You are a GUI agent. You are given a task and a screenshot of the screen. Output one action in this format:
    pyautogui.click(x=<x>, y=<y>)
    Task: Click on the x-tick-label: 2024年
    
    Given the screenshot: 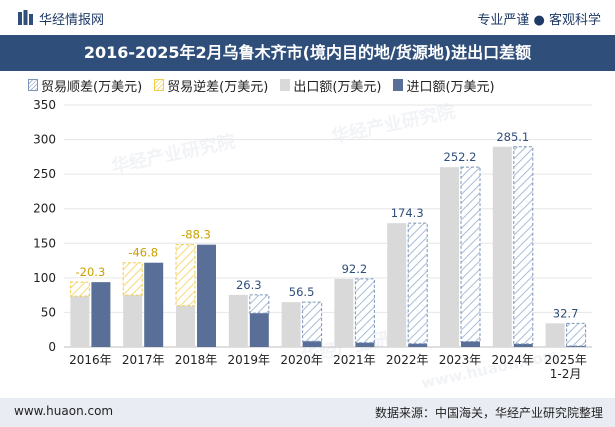 What is the action you would take?
    pyautogui.click(x=513, y=360)
    